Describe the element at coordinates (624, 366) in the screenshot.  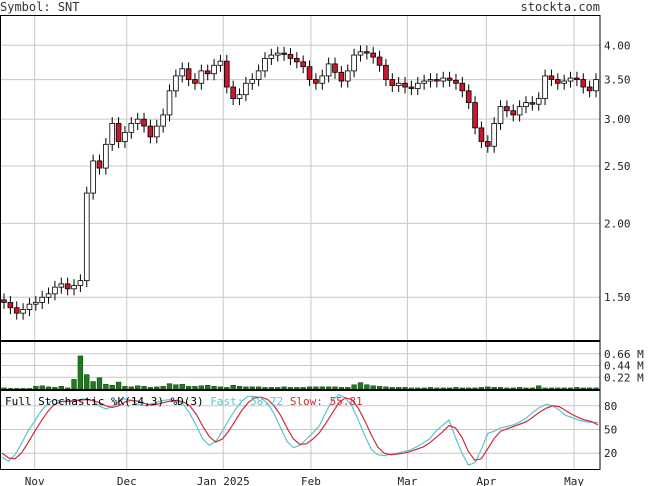
I see `volume-tick-label: 0.44 M` at that location.